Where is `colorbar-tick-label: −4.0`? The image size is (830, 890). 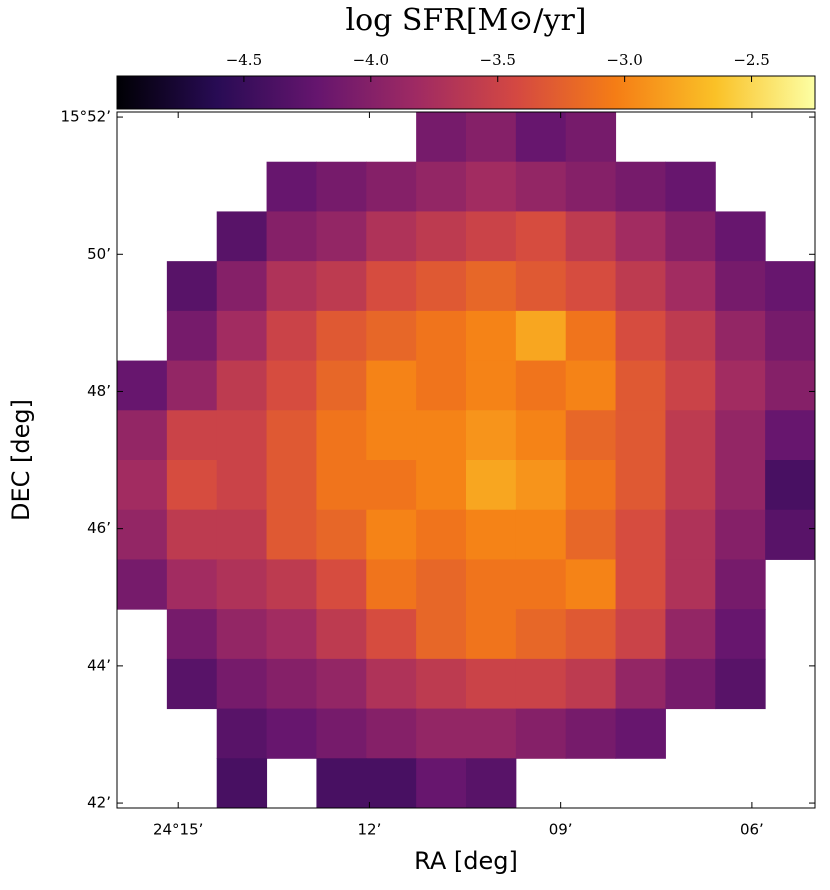
colorbar-tick-label: −4.0 is located at coordinates (371, 60).